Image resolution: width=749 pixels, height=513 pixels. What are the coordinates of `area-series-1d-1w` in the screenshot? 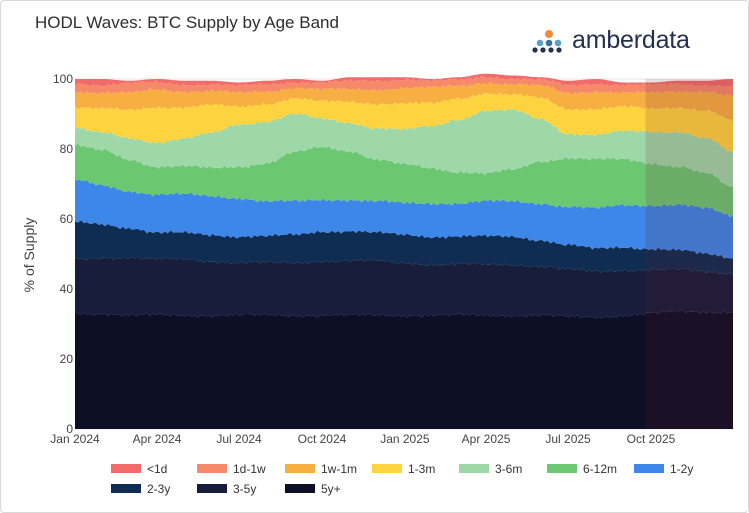 It's located at (404, 86).